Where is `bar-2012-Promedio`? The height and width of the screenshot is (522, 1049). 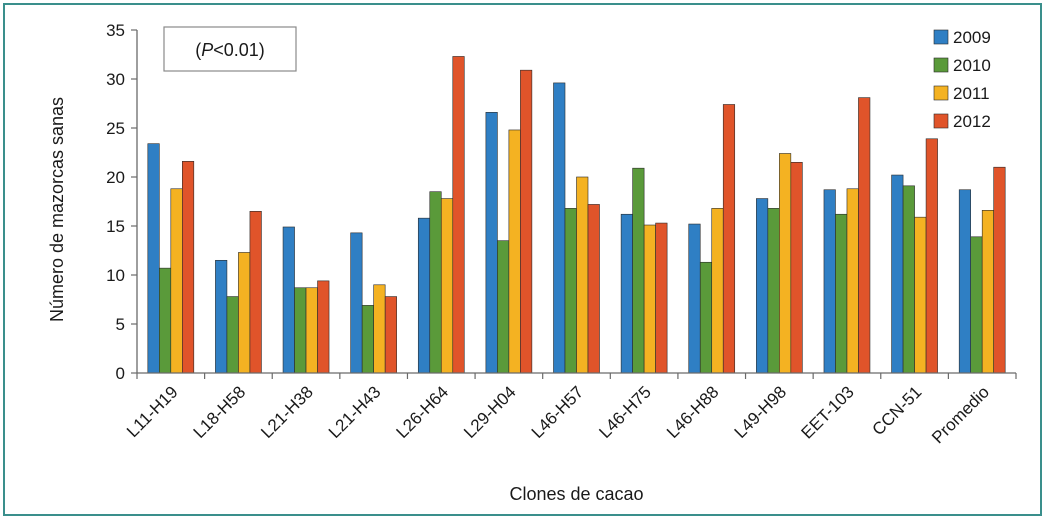 bar-2012-Promedio is located at coordinates (999, 270).